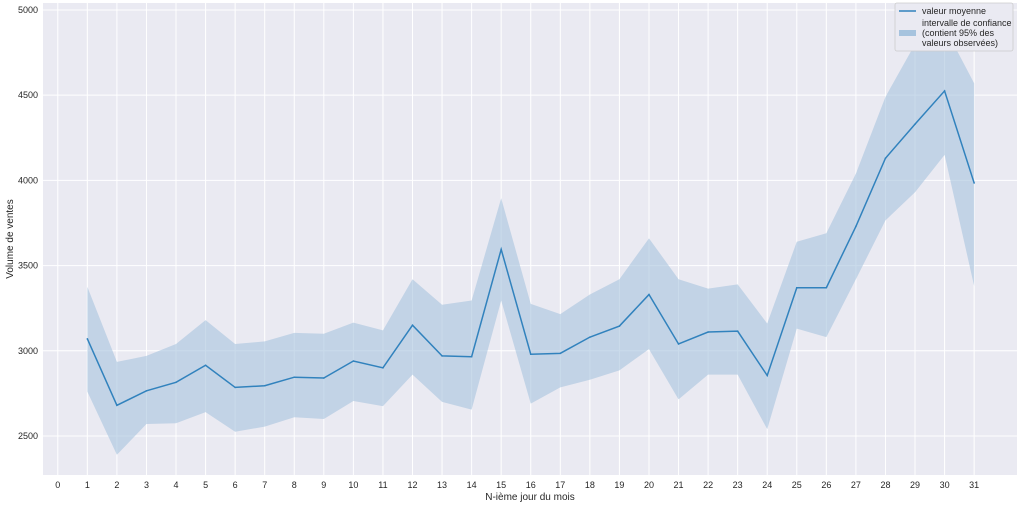 Image resolution: width=1023 pixels, height=512 pixels. What do you see at coordinates (28, 436) in the screenshot?
I see `y-tick-label: 2500` at bounding box center [28, 436].